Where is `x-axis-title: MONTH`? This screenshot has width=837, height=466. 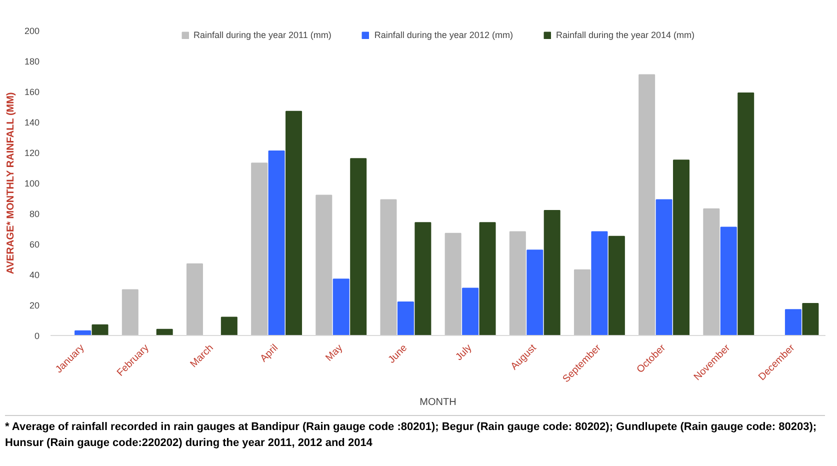
x-axis-title: MONTH is located at coordinates (438, 402).